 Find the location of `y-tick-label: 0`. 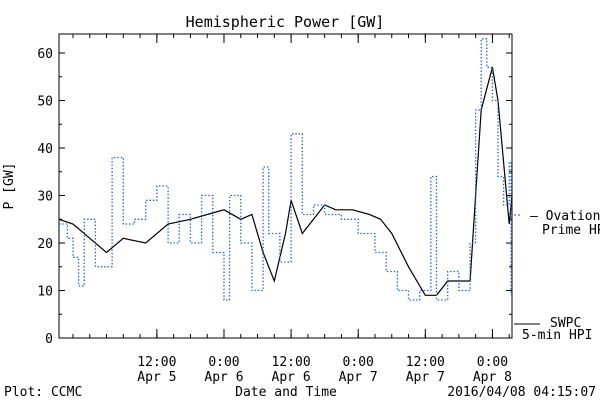

y-tick-label: 0 is located at coordinates (49, 339).